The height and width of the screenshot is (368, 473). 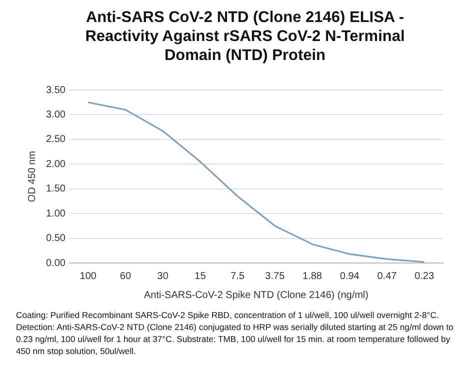 I want to click on x-axis-title: Anti-SARS-CoV-2 Spike NTD (Clone 2146) (ng/ml), so click(x=256, y=295).